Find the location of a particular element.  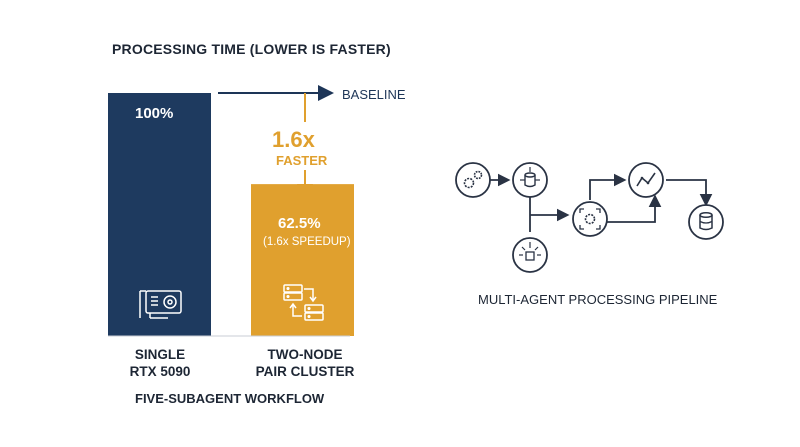

database-network-icon is located at coordinates (530, 180).